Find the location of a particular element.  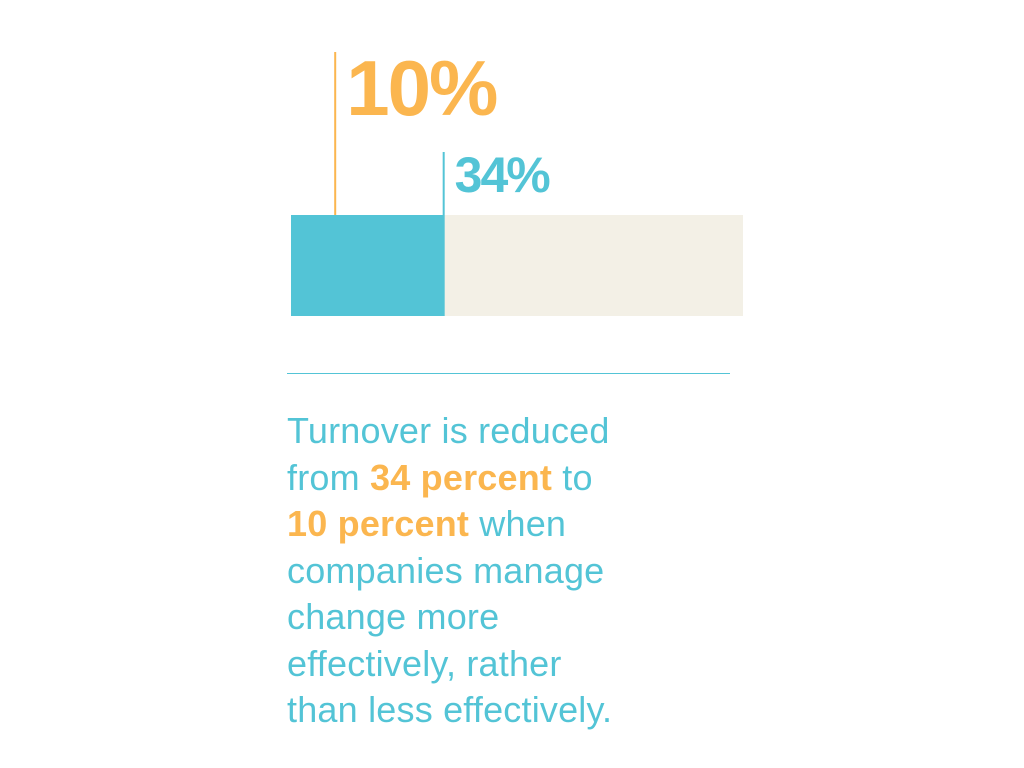

divider-line is located at coordinates (508, 373).